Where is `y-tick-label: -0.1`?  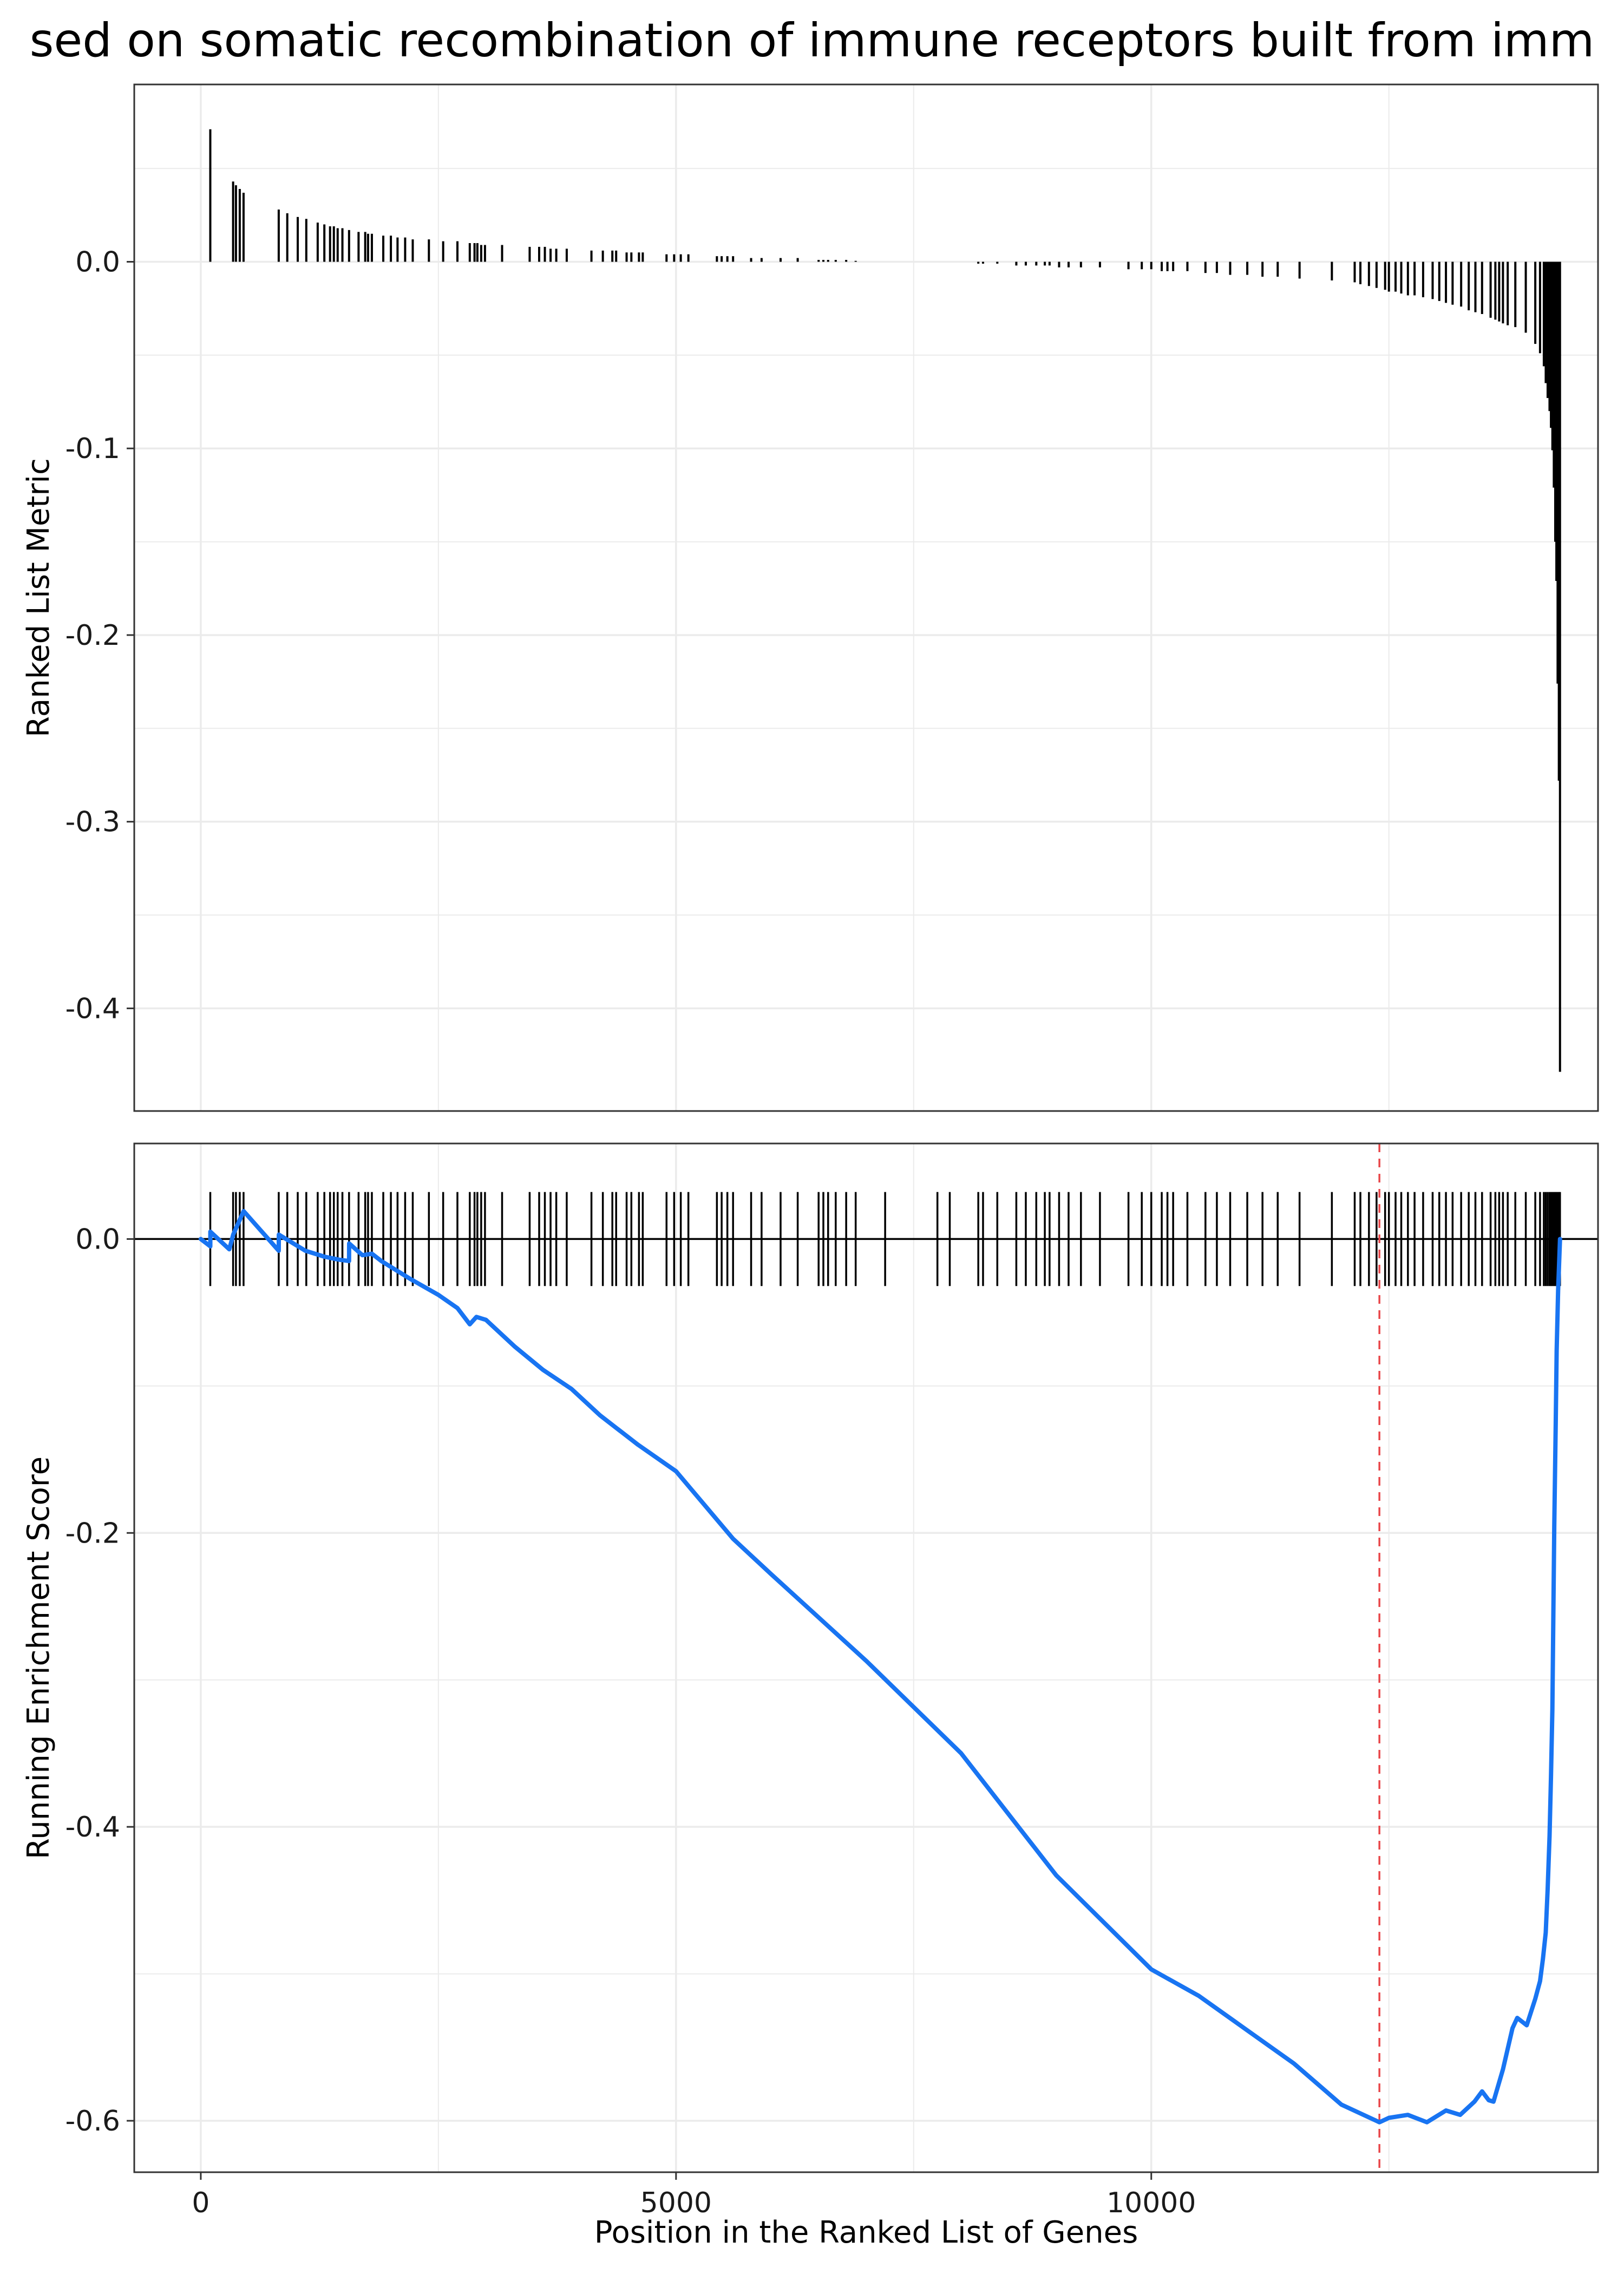 y-tick-label: -0.1 is located at coordinates (93, 449).